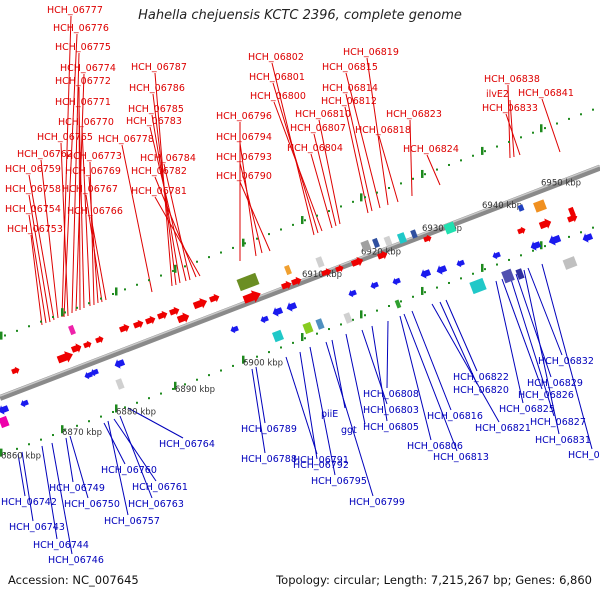 This screenshot has height=600, width=600. Describe the element at coordinates (263, 364) in the screenshot. I see `scale-tick-label: 6900 kbp` at that location.